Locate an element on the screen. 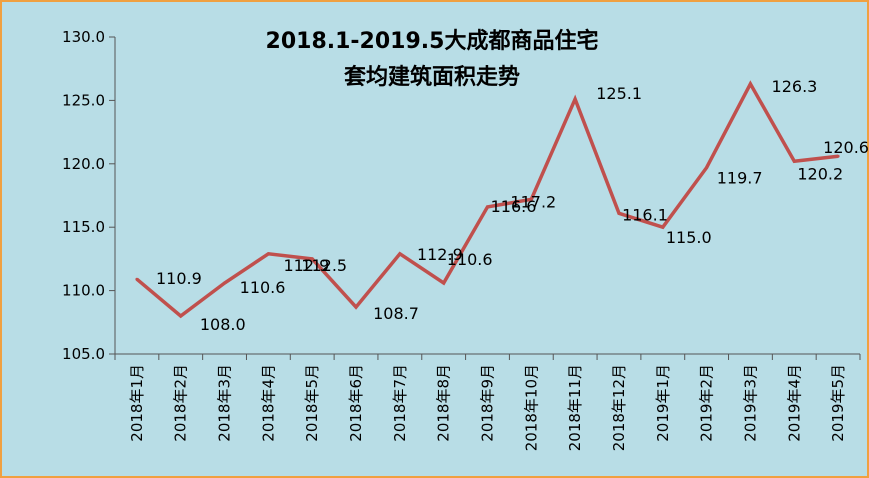  y-tick-label: 105.0 is located at coordinates (83, 354).